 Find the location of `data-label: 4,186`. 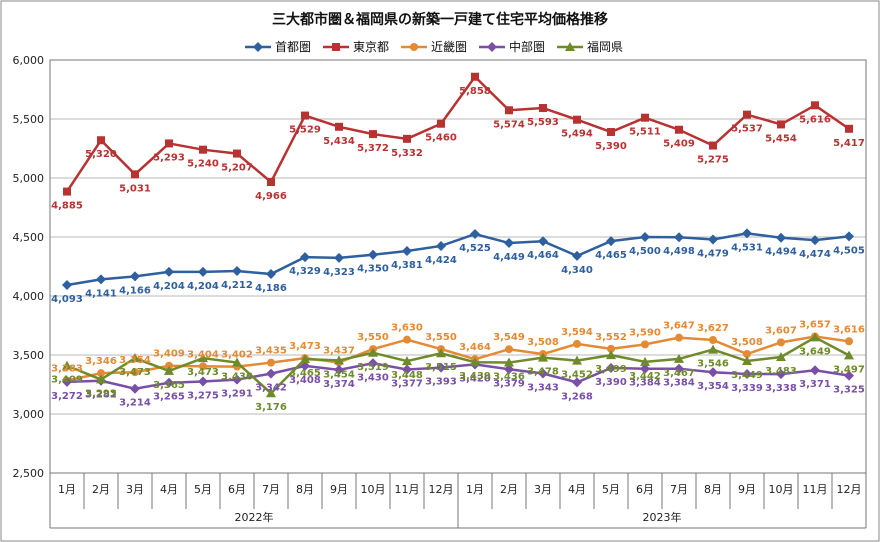

data-label: 4,186 is located at coordinates (271, 288).